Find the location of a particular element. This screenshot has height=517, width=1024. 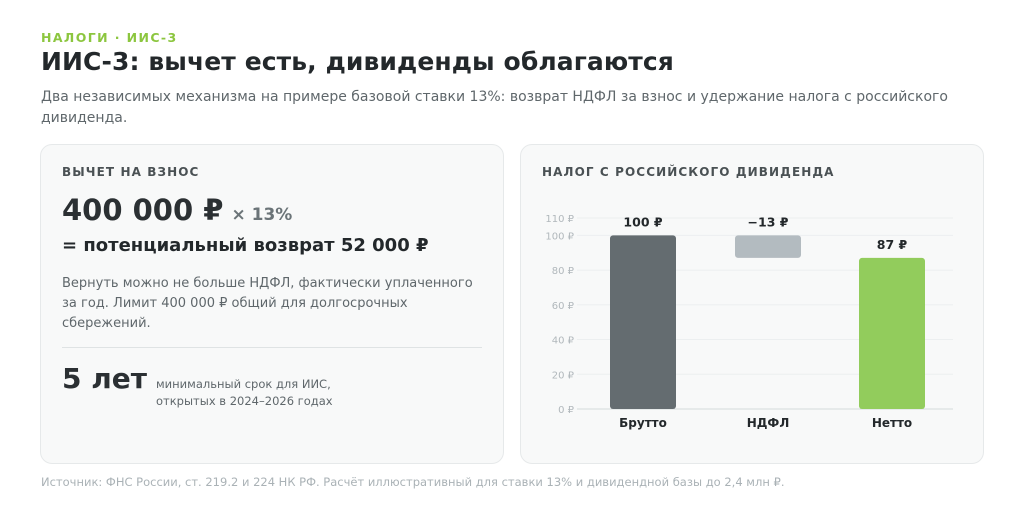

y-tick-label: 0 ₽ is located at coordinates (566, 410).